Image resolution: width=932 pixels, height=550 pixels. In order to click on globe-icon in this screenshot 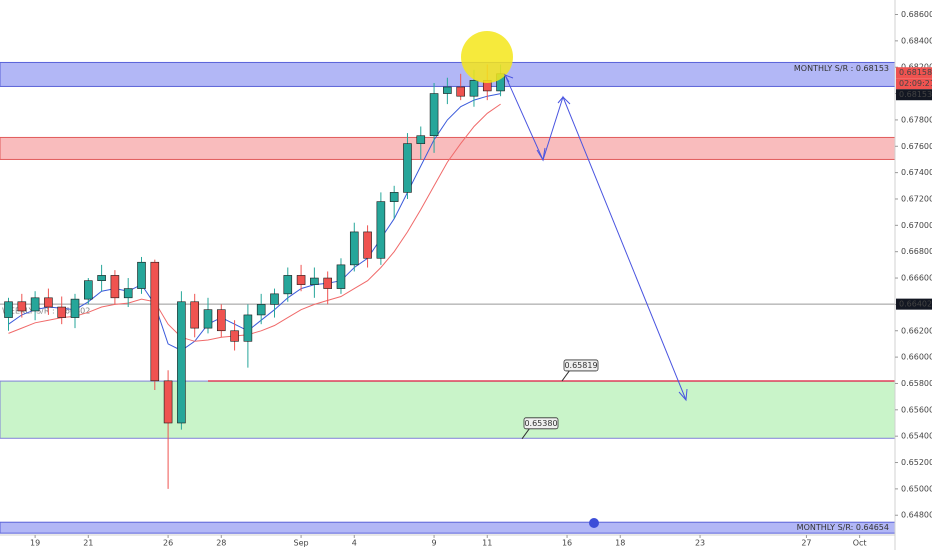, I will do `click(594, 523)`.